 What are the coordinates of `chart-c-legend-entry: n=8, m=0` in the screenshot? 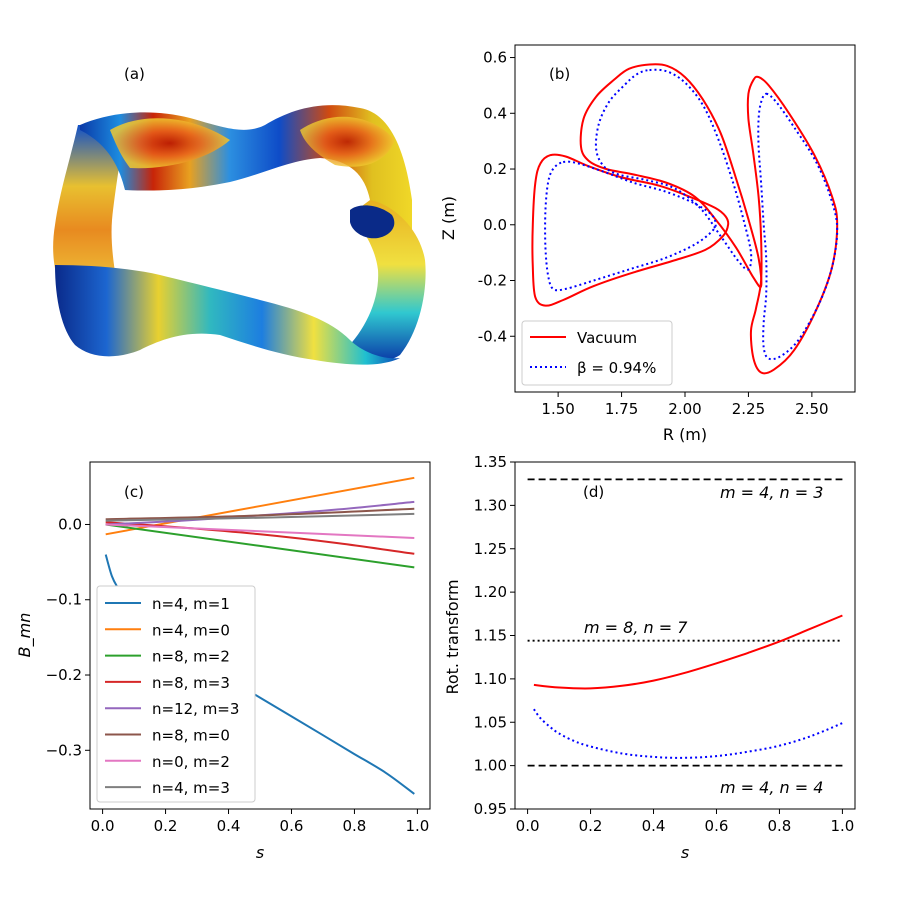 It's located at (191, 736).